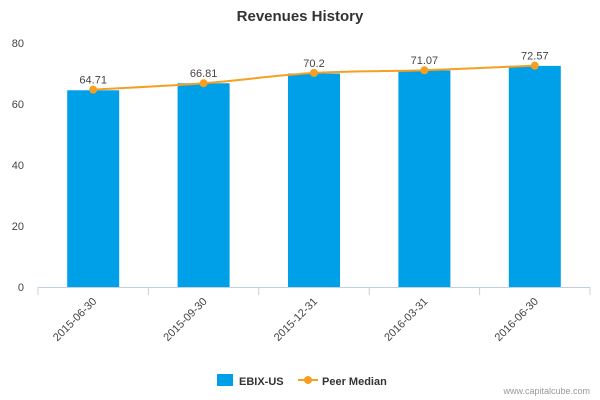 Image resolution: width=600 pixels, height=400 pixels. What do you see at coordinates (517, 320) in the screenshot?
I see `x-tick-label-2016-06-30: 2016-06-30` at bounding box center [517, 320].